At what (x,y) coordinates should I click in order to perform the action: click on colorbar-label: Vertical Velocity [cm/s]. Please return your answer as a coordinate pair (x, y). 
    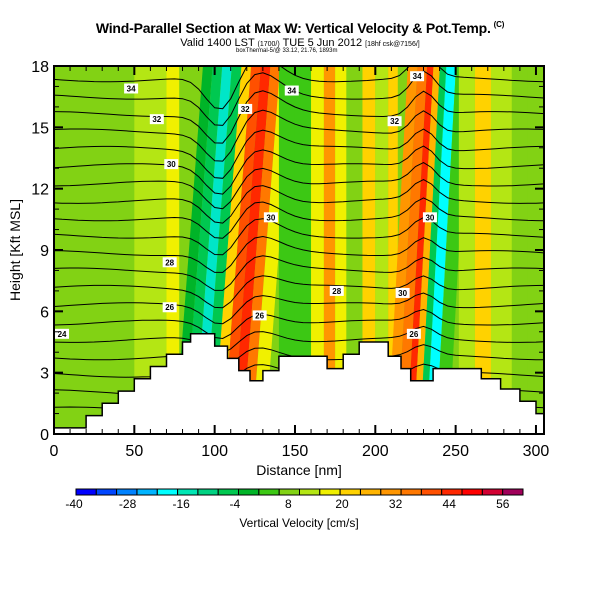
    Looking at the image, I should click on (298, 523).